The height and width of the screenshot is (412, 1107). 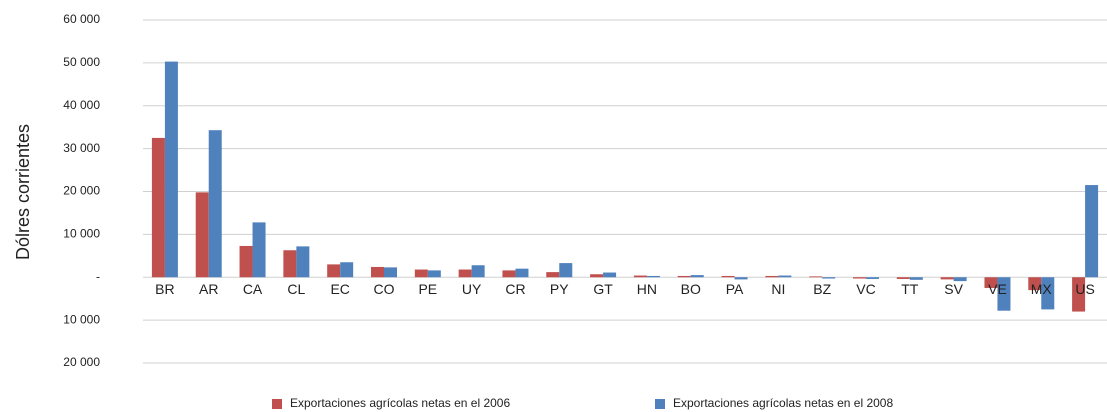 I want to click on x-tick-label: US, so click(x=1084, y=289).